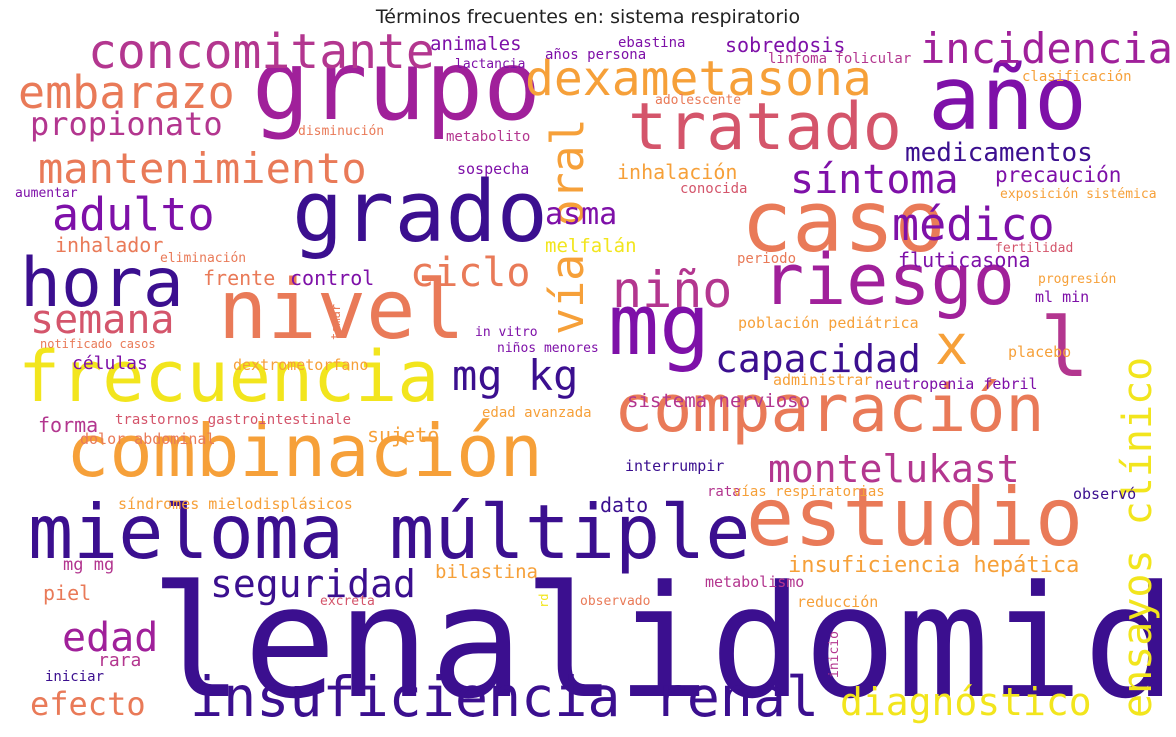 The image size is (1176, 737). I want to click on cloud-word: metabolismo, so click(755, 582).